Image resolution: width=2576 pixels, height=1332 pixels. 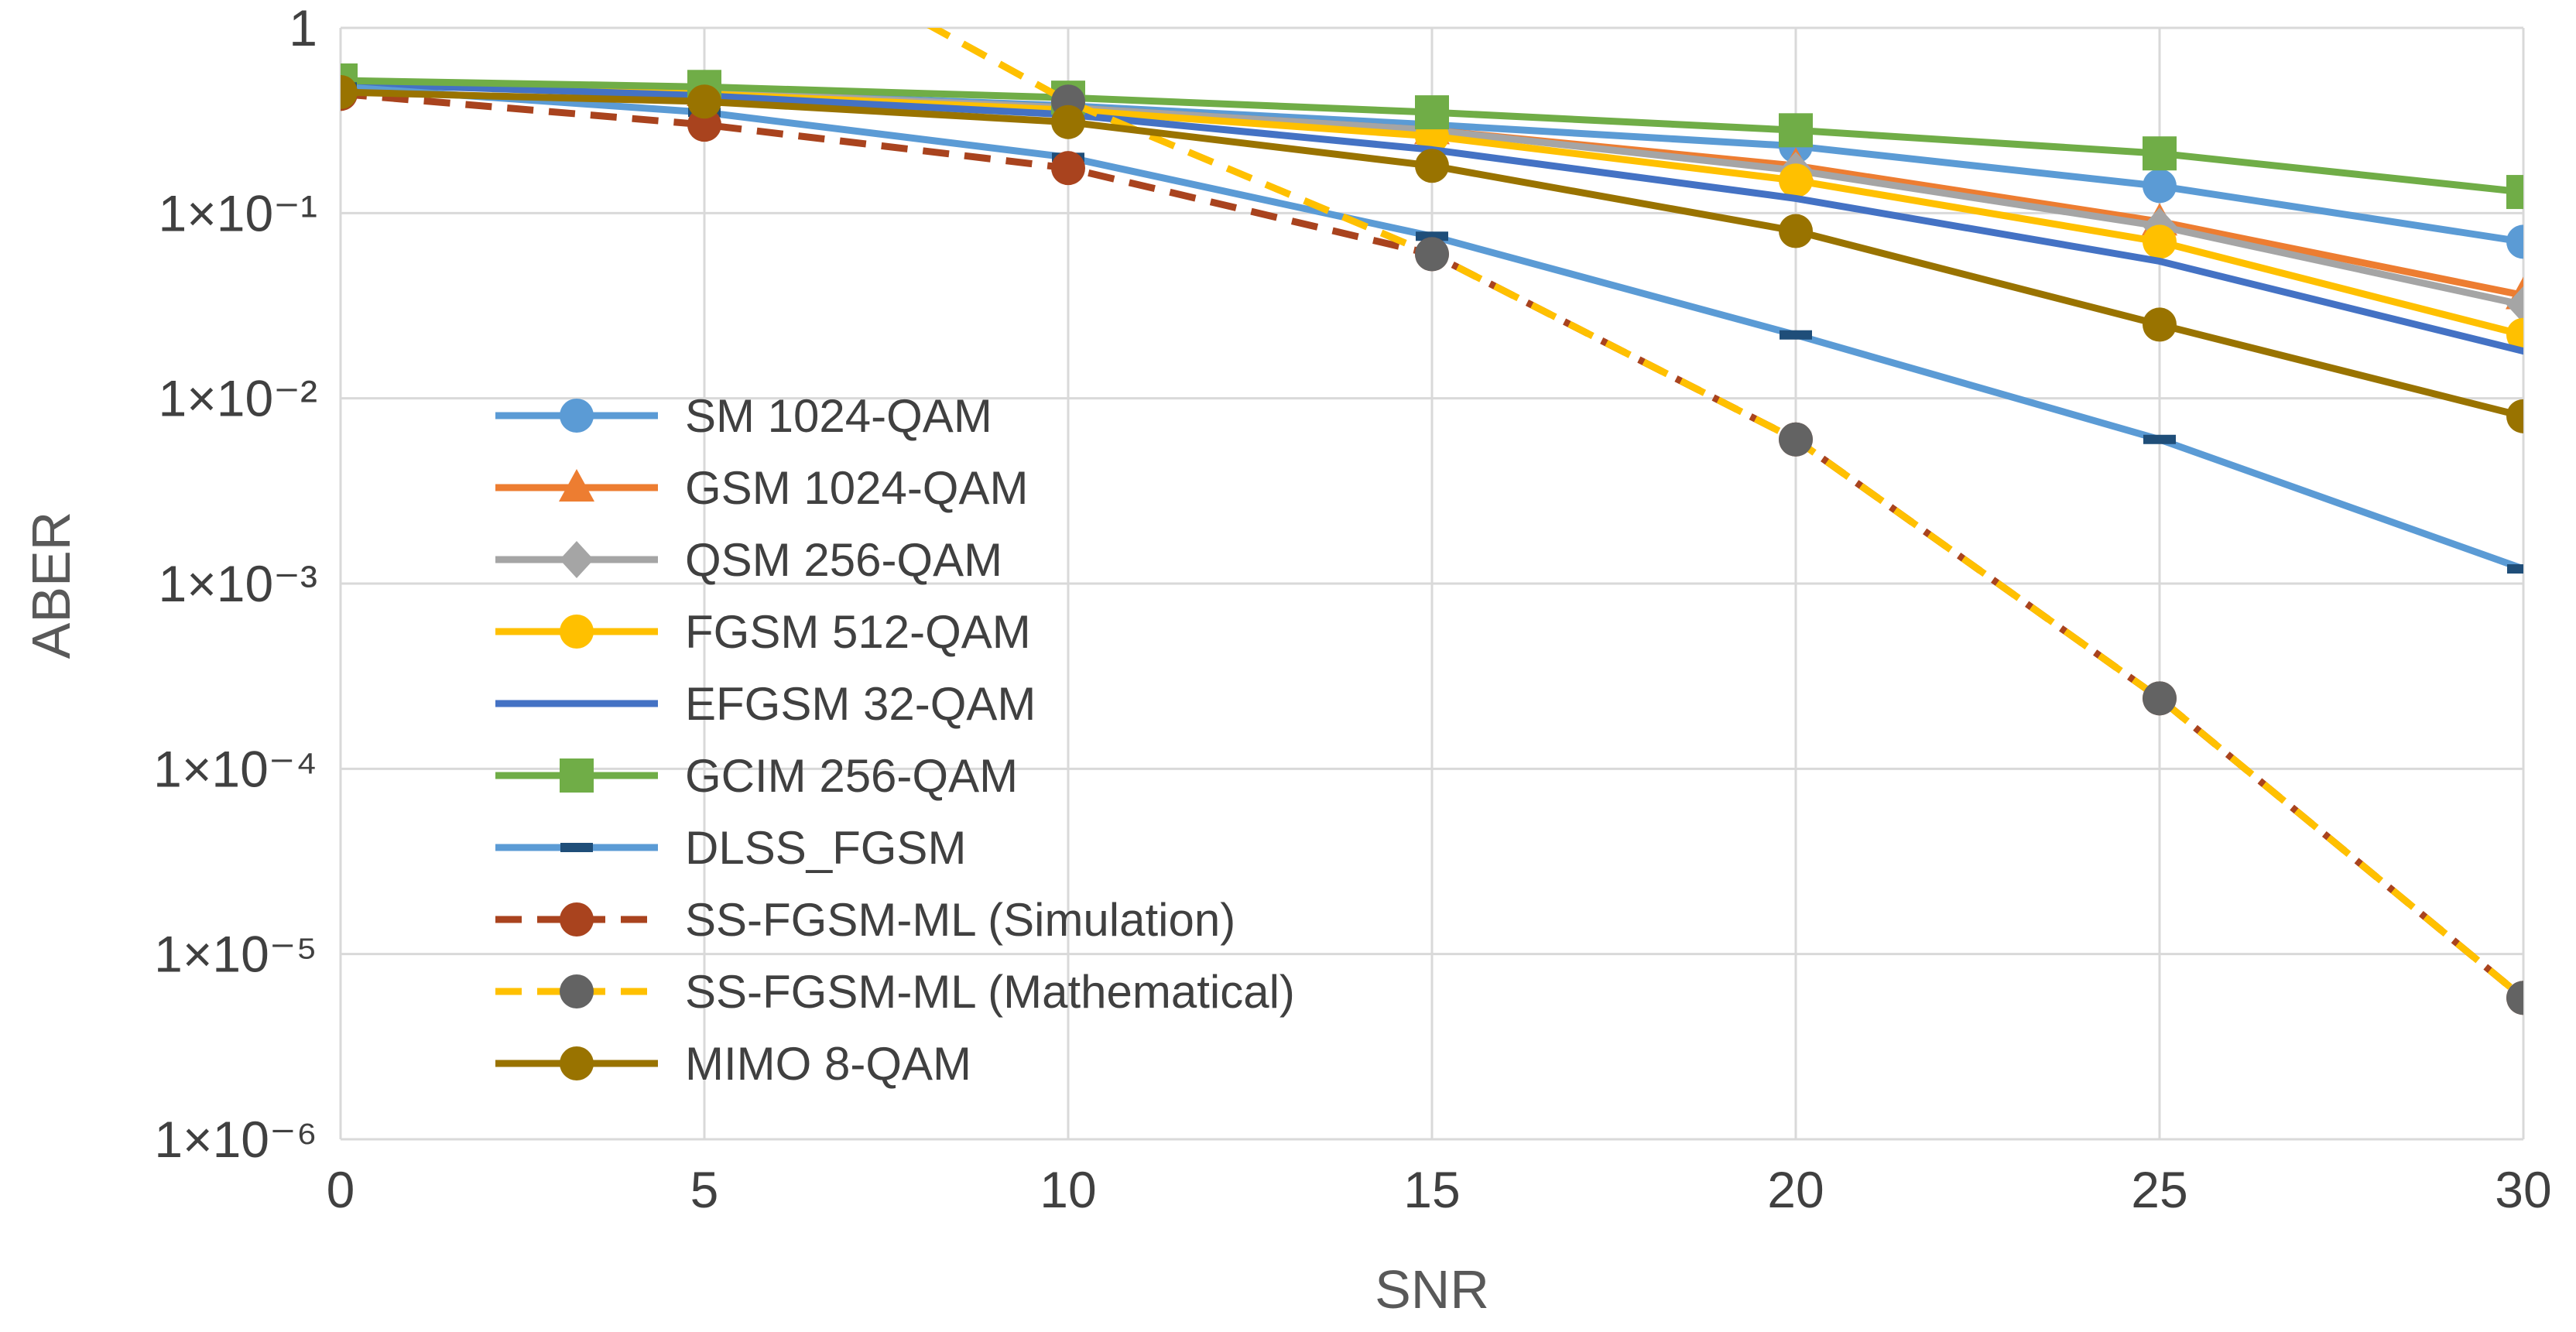 What do you see at coordinates (990, 992) in the screenshot?
I see `legend-label: SS-FGSM-ML (Mathematical)` at bounding box center [990, 992].